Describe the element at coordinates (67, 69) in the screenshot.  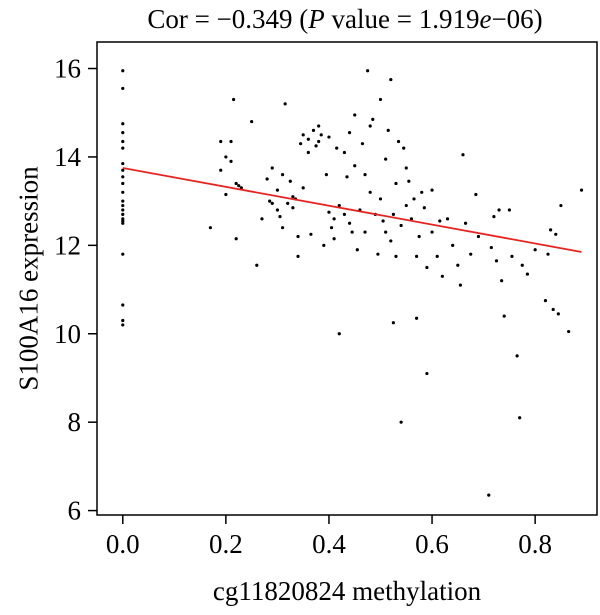
I see `y-tick-label: 16` at that location.